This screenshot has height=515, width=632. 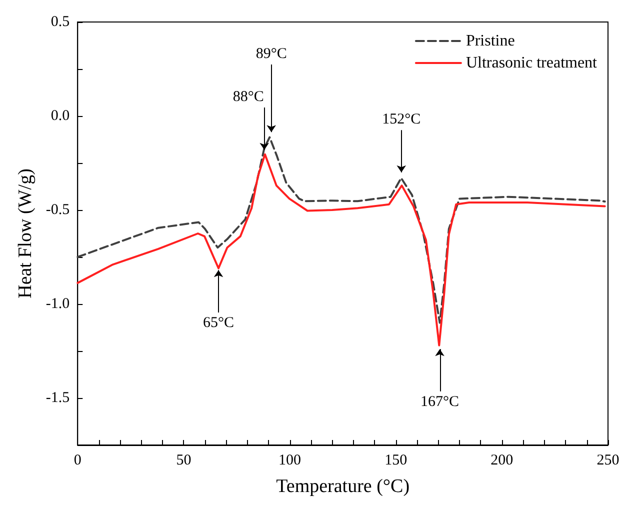 I want to click on x-axis-title: Temperature (°C), so click(x=343, y=486).